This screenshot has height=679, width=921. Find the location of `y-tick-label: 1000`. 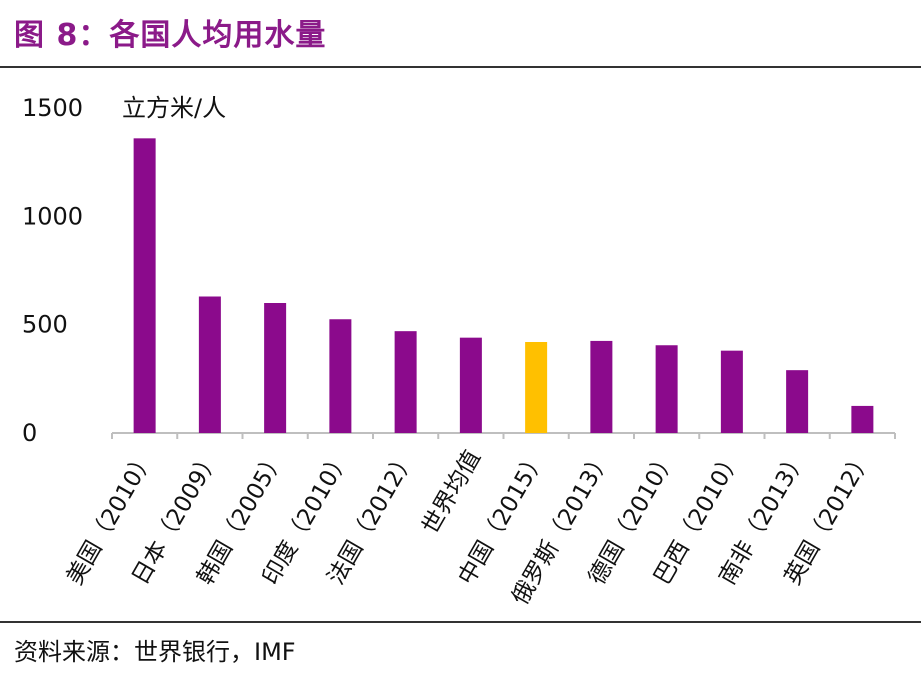

y-tick-label: 1000 is located at coordinates (52, 216).